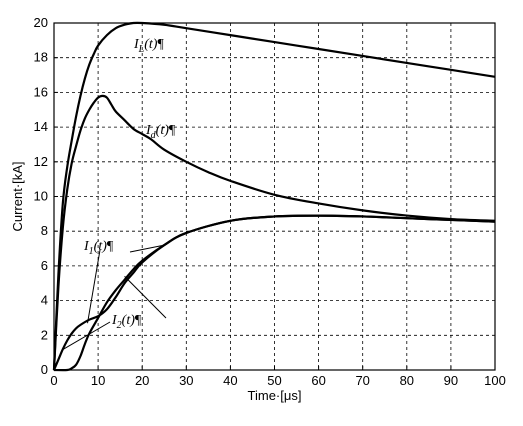 This screenshot has height=426, width=523. What do you see at coordinates (186, 380) in the screenshot?
I see `x-tick-label: 30` at bounding box center [186, 380].